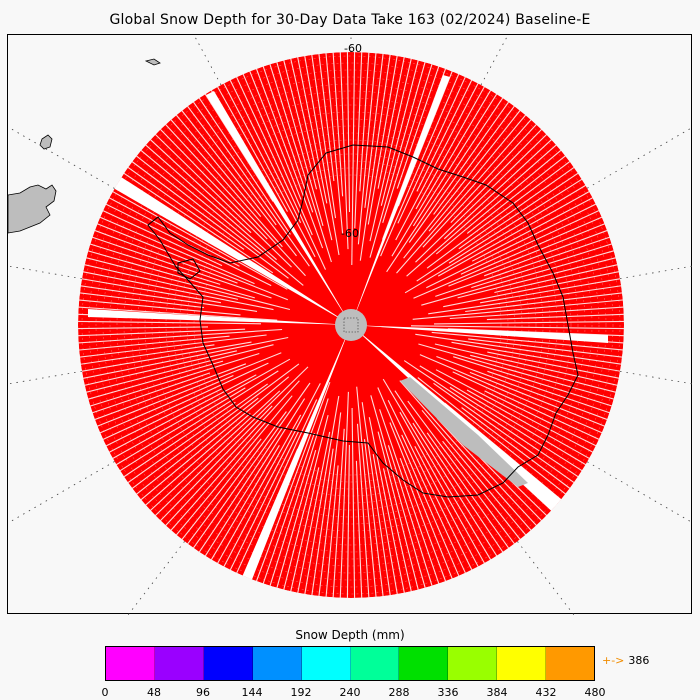 The width and height of the screenshot is (700, 700). I want to click on island-coast, so click(152, 62).